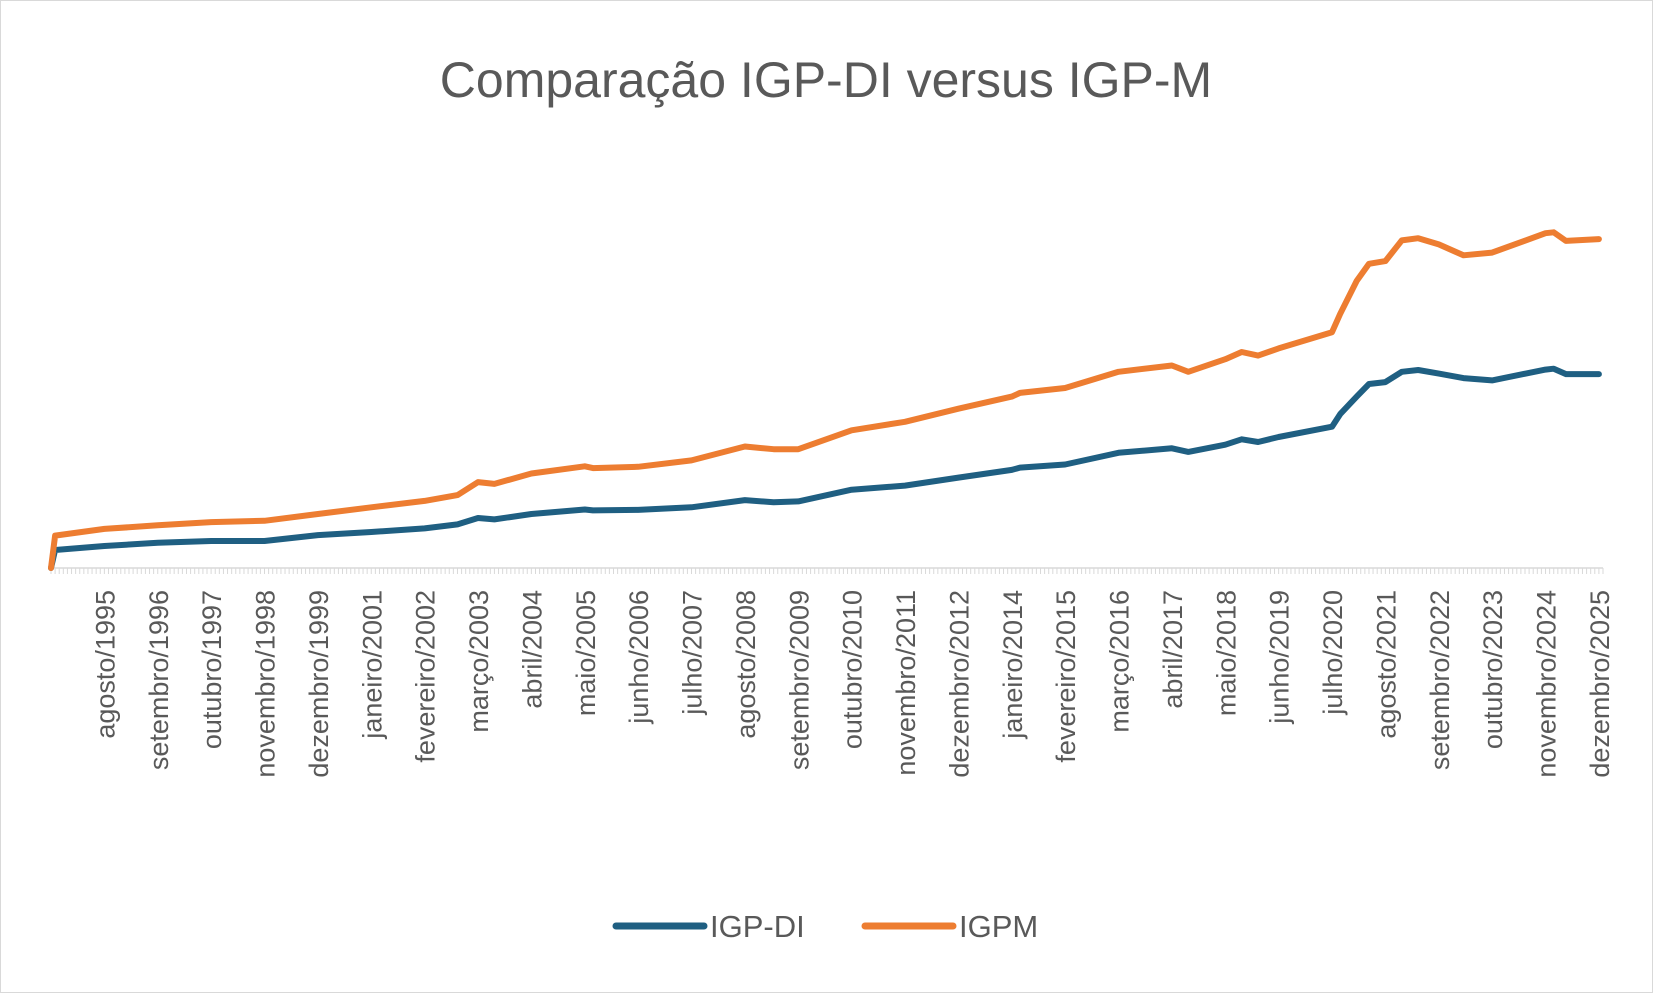 Image resolution: width=1653 pixels, height=993 pixels. I want to click on x-tick-label: janeiro/2001, so click(372, 665).